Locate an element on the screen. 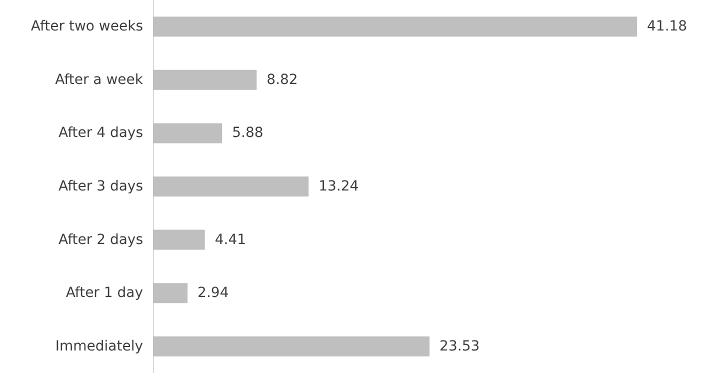  y-tick-label: After 1 day is located at coordinates (104, 293).